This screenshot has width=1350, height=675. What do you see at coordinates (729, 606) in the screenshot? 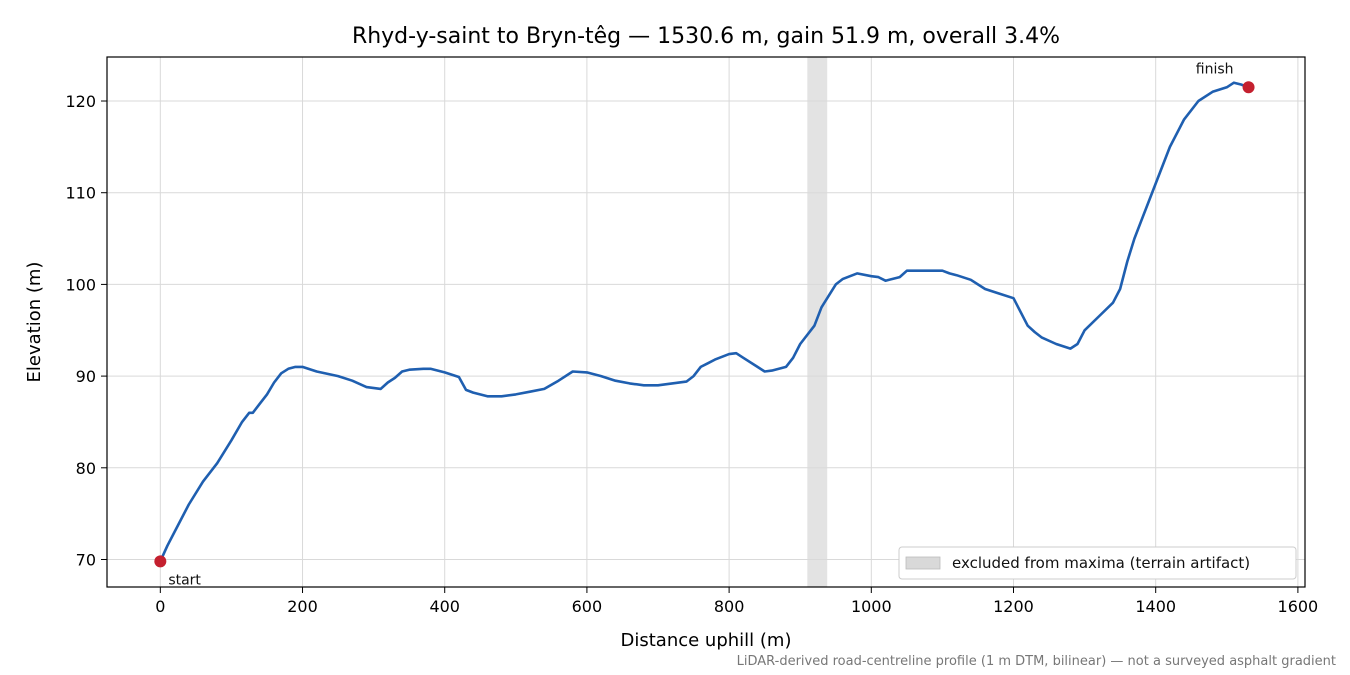
I see `x-tick-label: 800` at bounding box center [729, 606].